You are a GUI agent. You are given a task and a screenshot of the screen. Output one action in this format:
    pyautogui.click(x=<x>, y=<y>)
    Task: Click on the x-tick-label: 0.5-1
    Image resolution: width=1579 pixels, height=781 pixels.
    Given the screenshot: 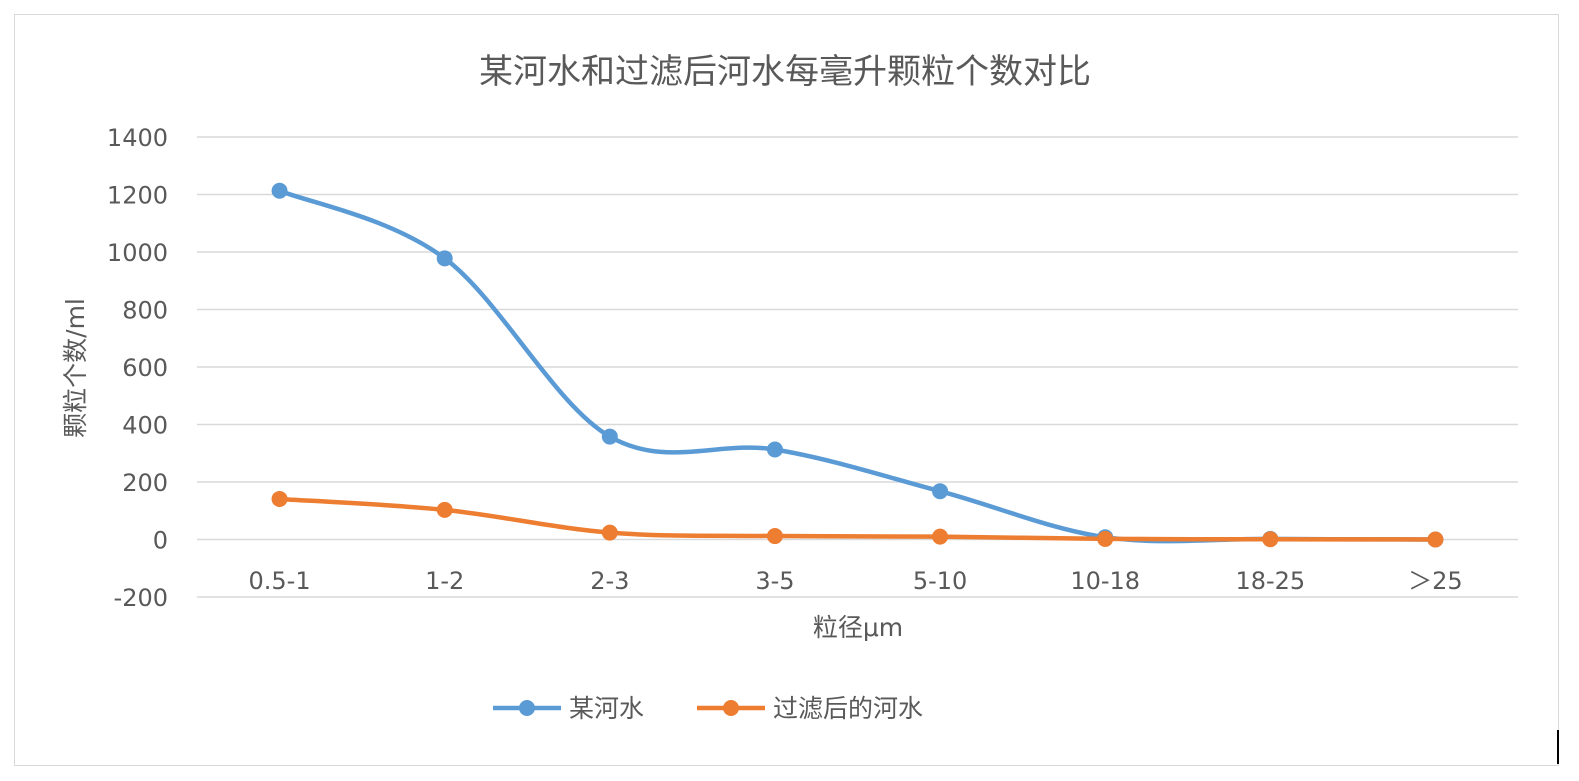 What is the action you would take?
    pyautogui.click(x=280, y=581)
    